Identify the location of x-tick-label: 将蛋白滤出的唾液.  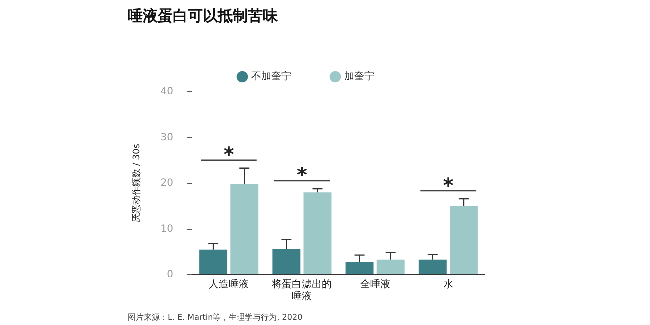
(301, 290).